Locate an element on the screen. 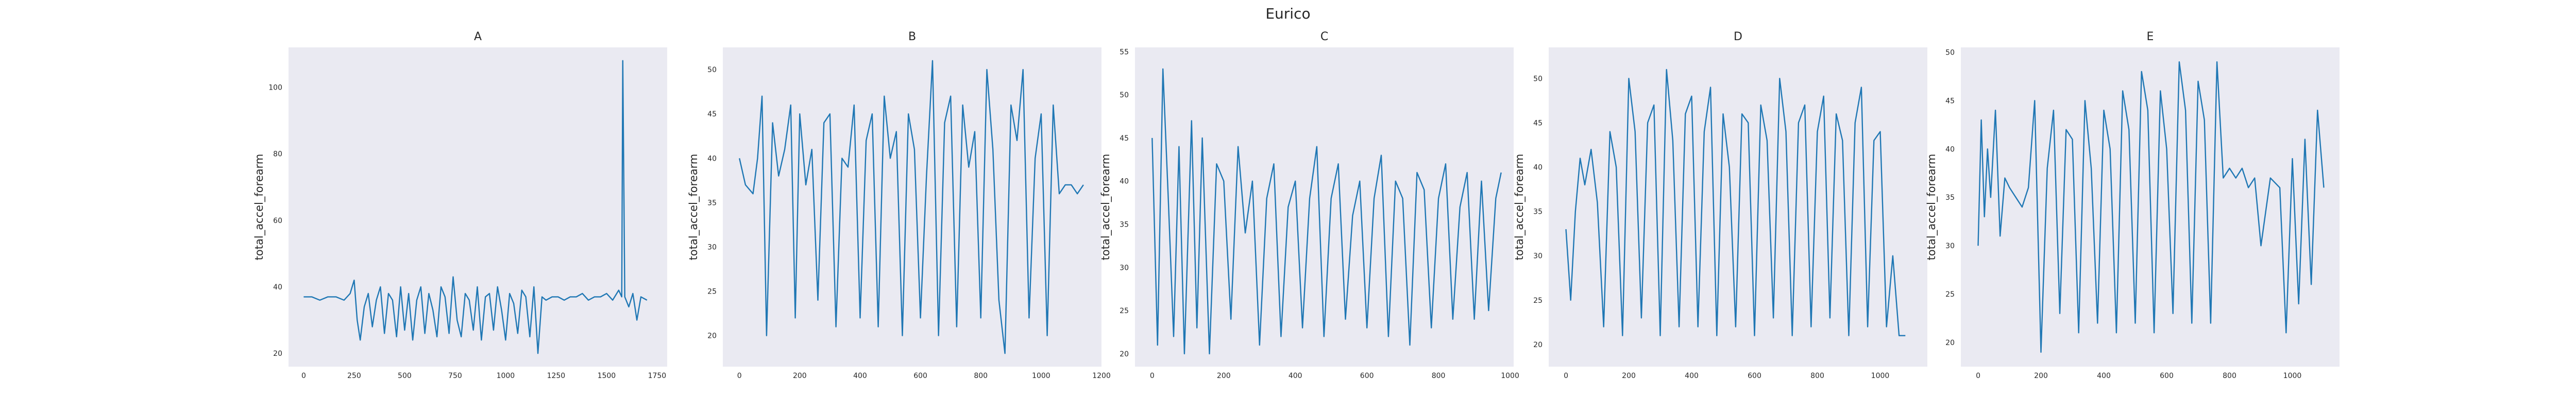  panel-title: D is located at coordinates (1738, 36).